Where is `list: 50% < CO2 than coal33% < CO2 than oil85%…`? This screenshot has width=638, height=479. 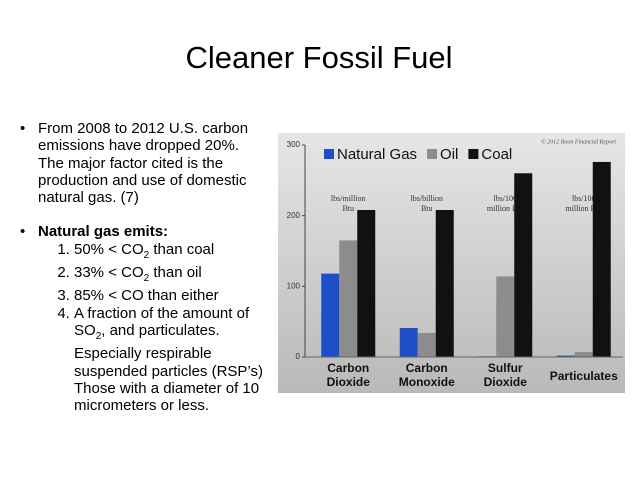
list: 50% < CO2 than coal33% < CO2 than oil85%… is located at coordinates (153, 328).